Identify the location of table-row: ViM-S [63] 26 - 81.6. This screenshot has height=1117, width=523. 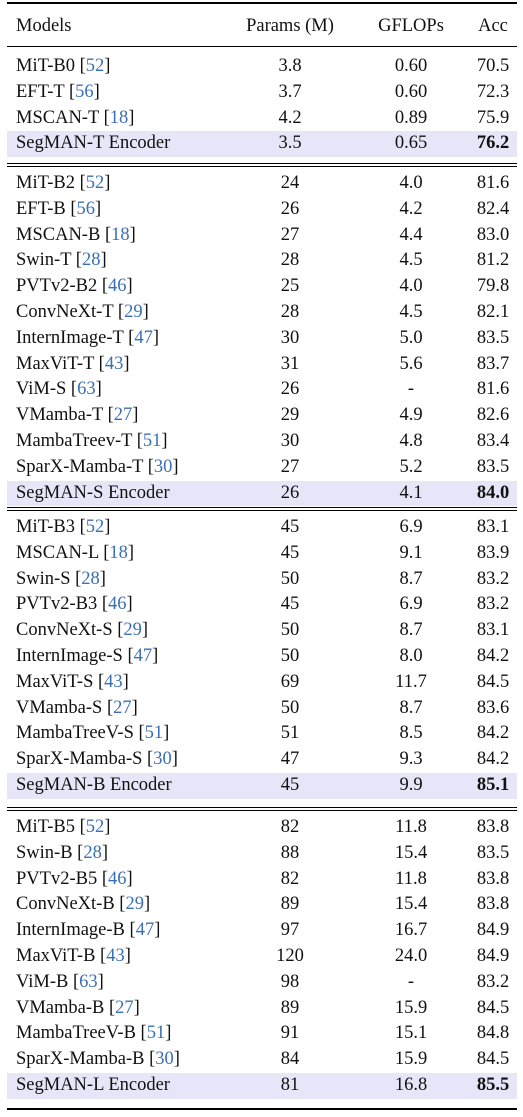
(262, 390).